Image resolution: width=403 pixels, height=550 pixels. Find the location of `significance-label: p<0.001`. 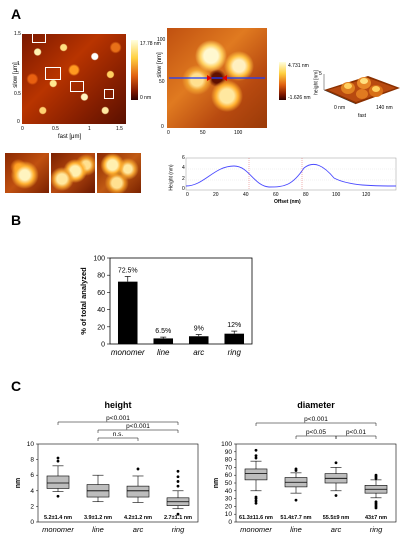

significance-label: p<0.001 is located at coordinates (316, 419).